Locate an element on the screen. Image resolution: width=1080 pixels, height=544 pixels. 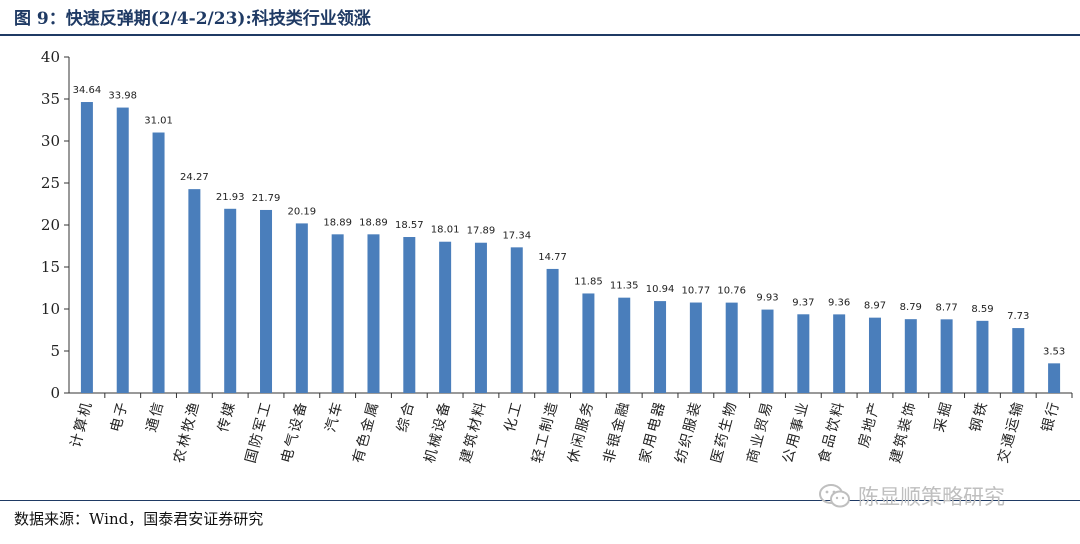
category-label: 农林牧渔 is located at coordinates (187, 432).